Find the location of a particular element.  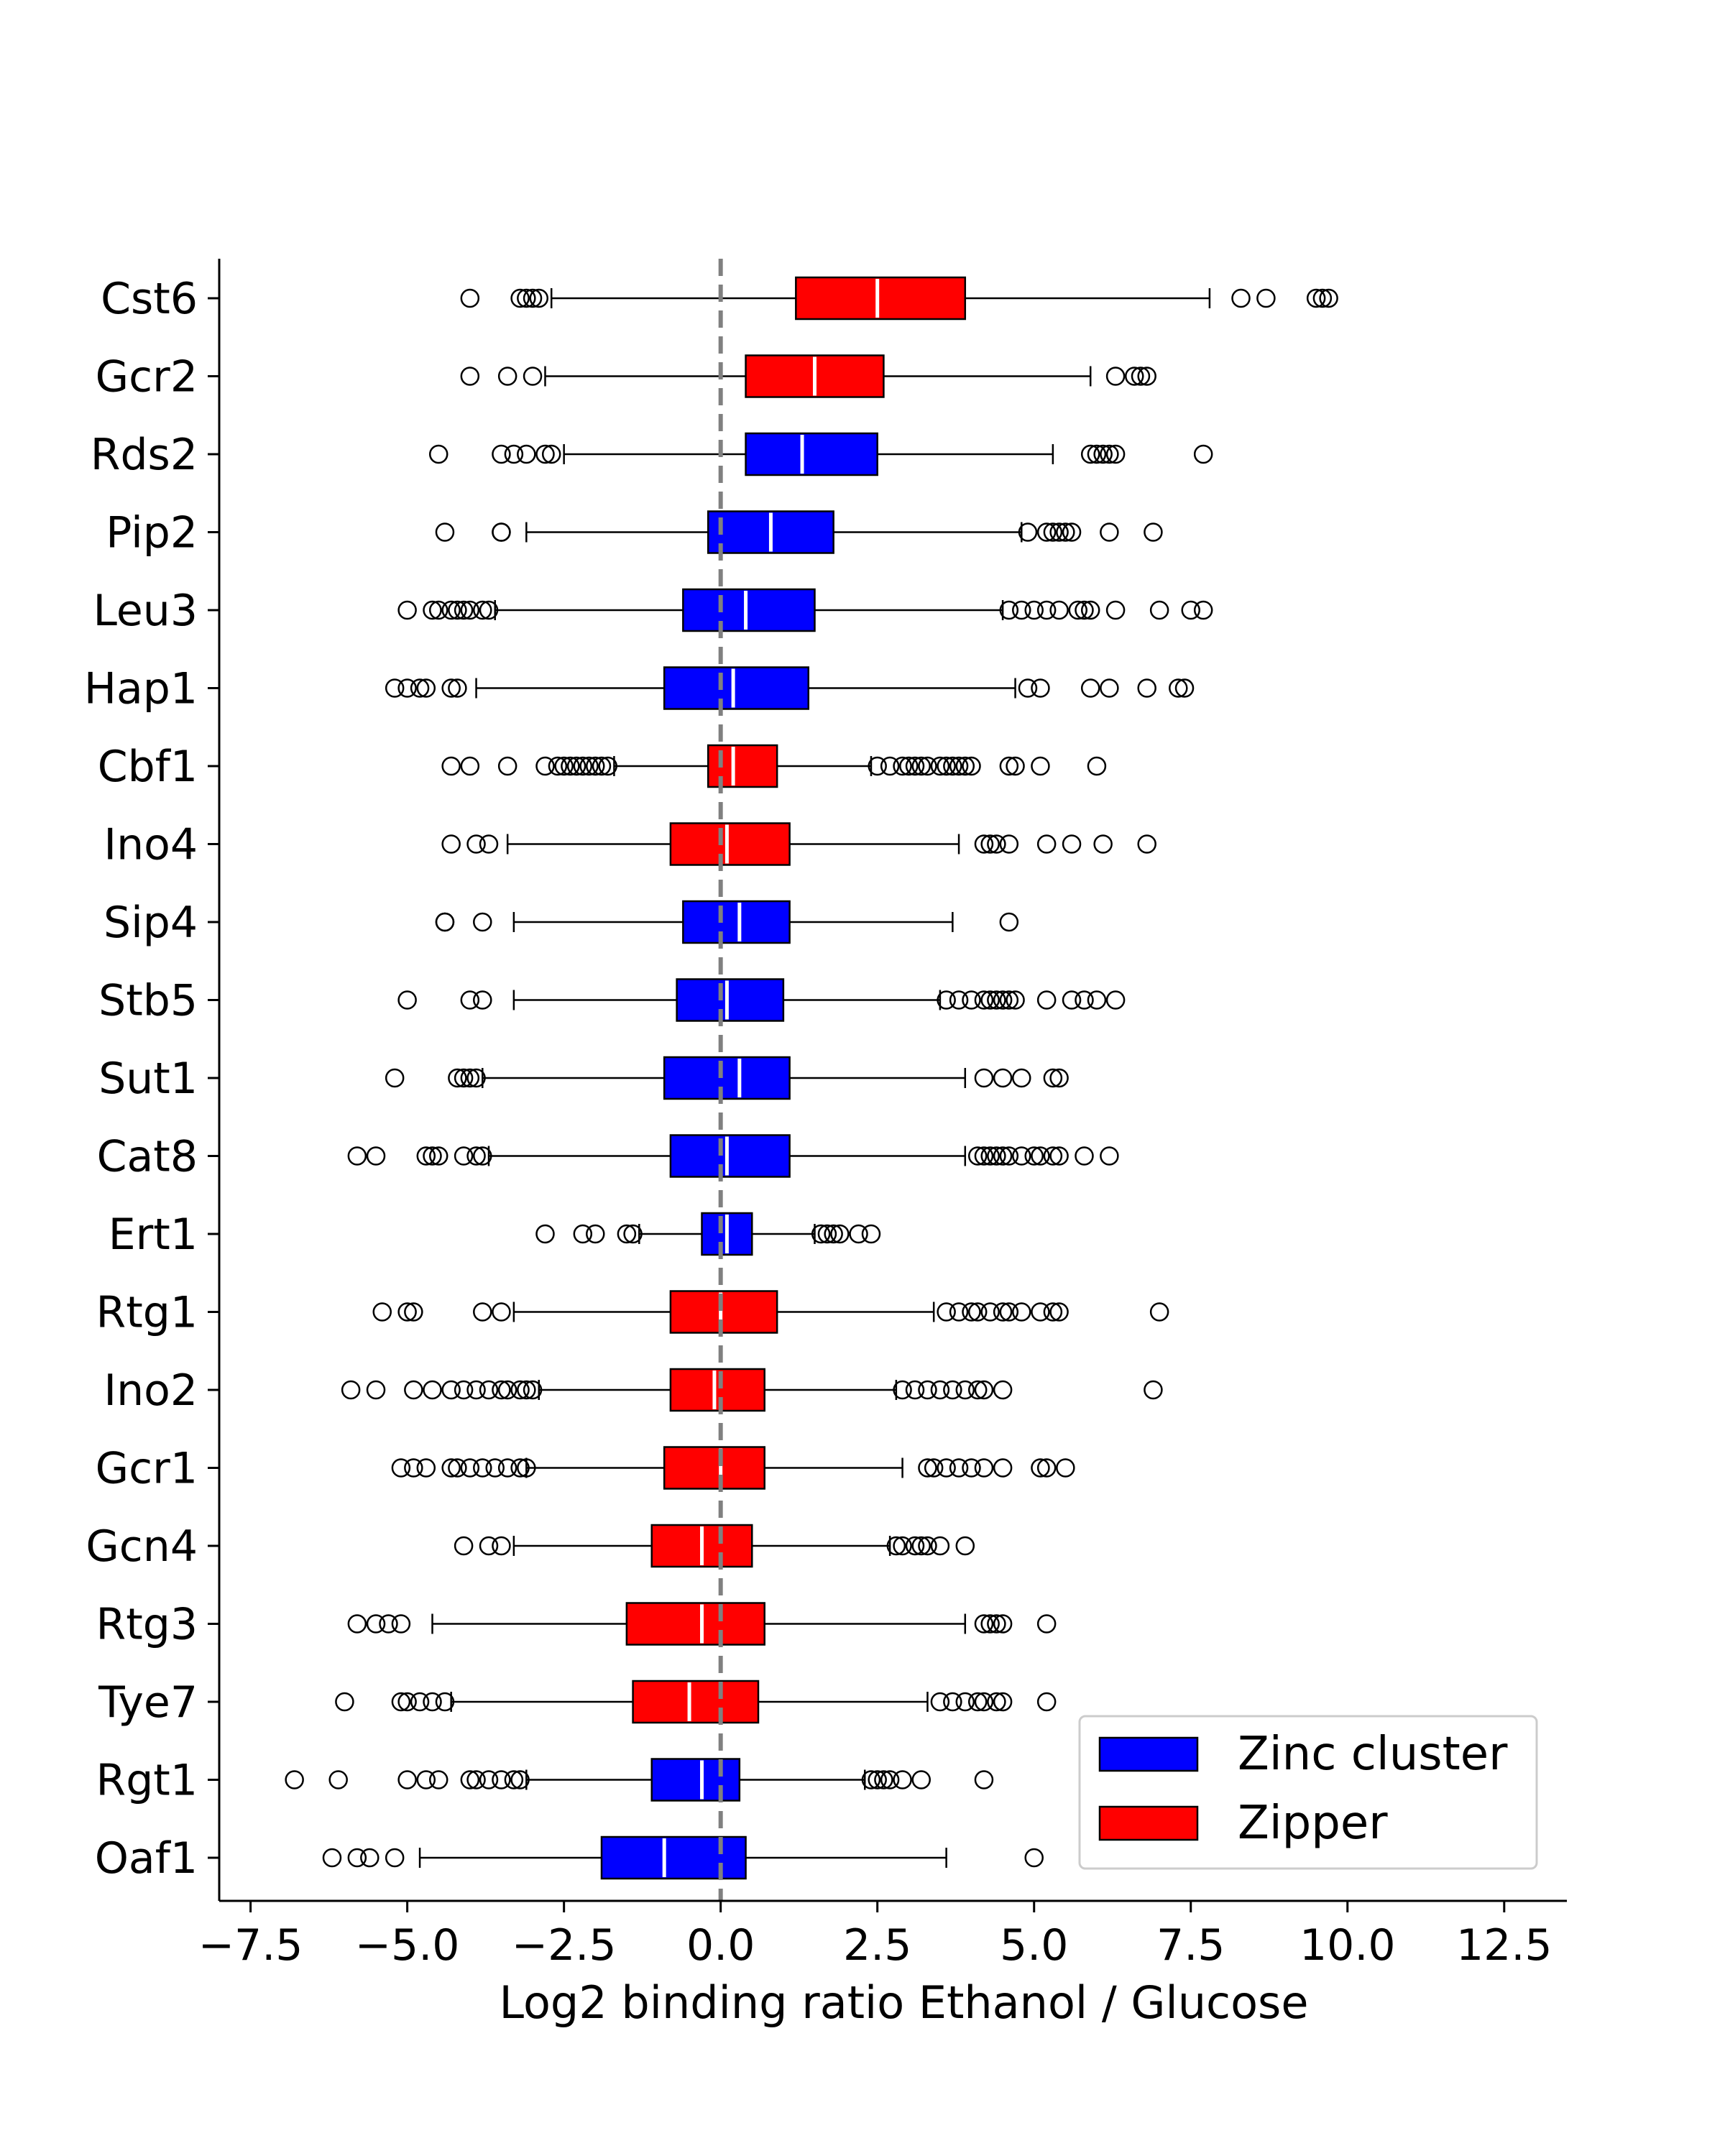

x-tick-label: 12.5 is located at coordinates (1504, 1945).